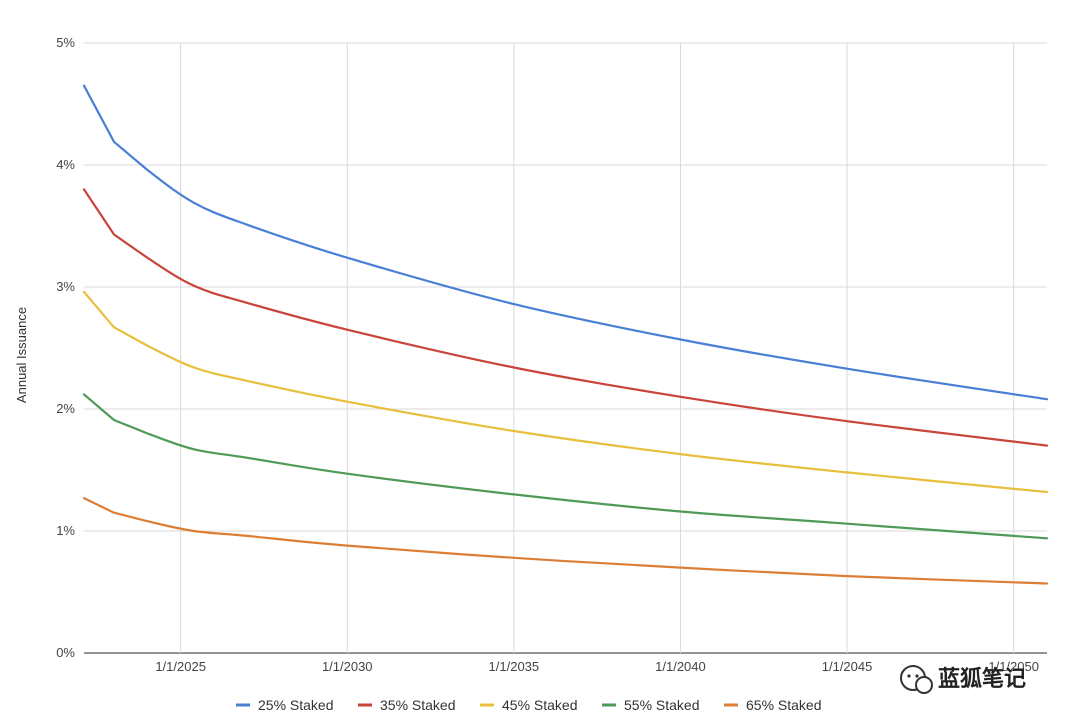  I want to click on y-tick-label: 0%, so click(65, 652).